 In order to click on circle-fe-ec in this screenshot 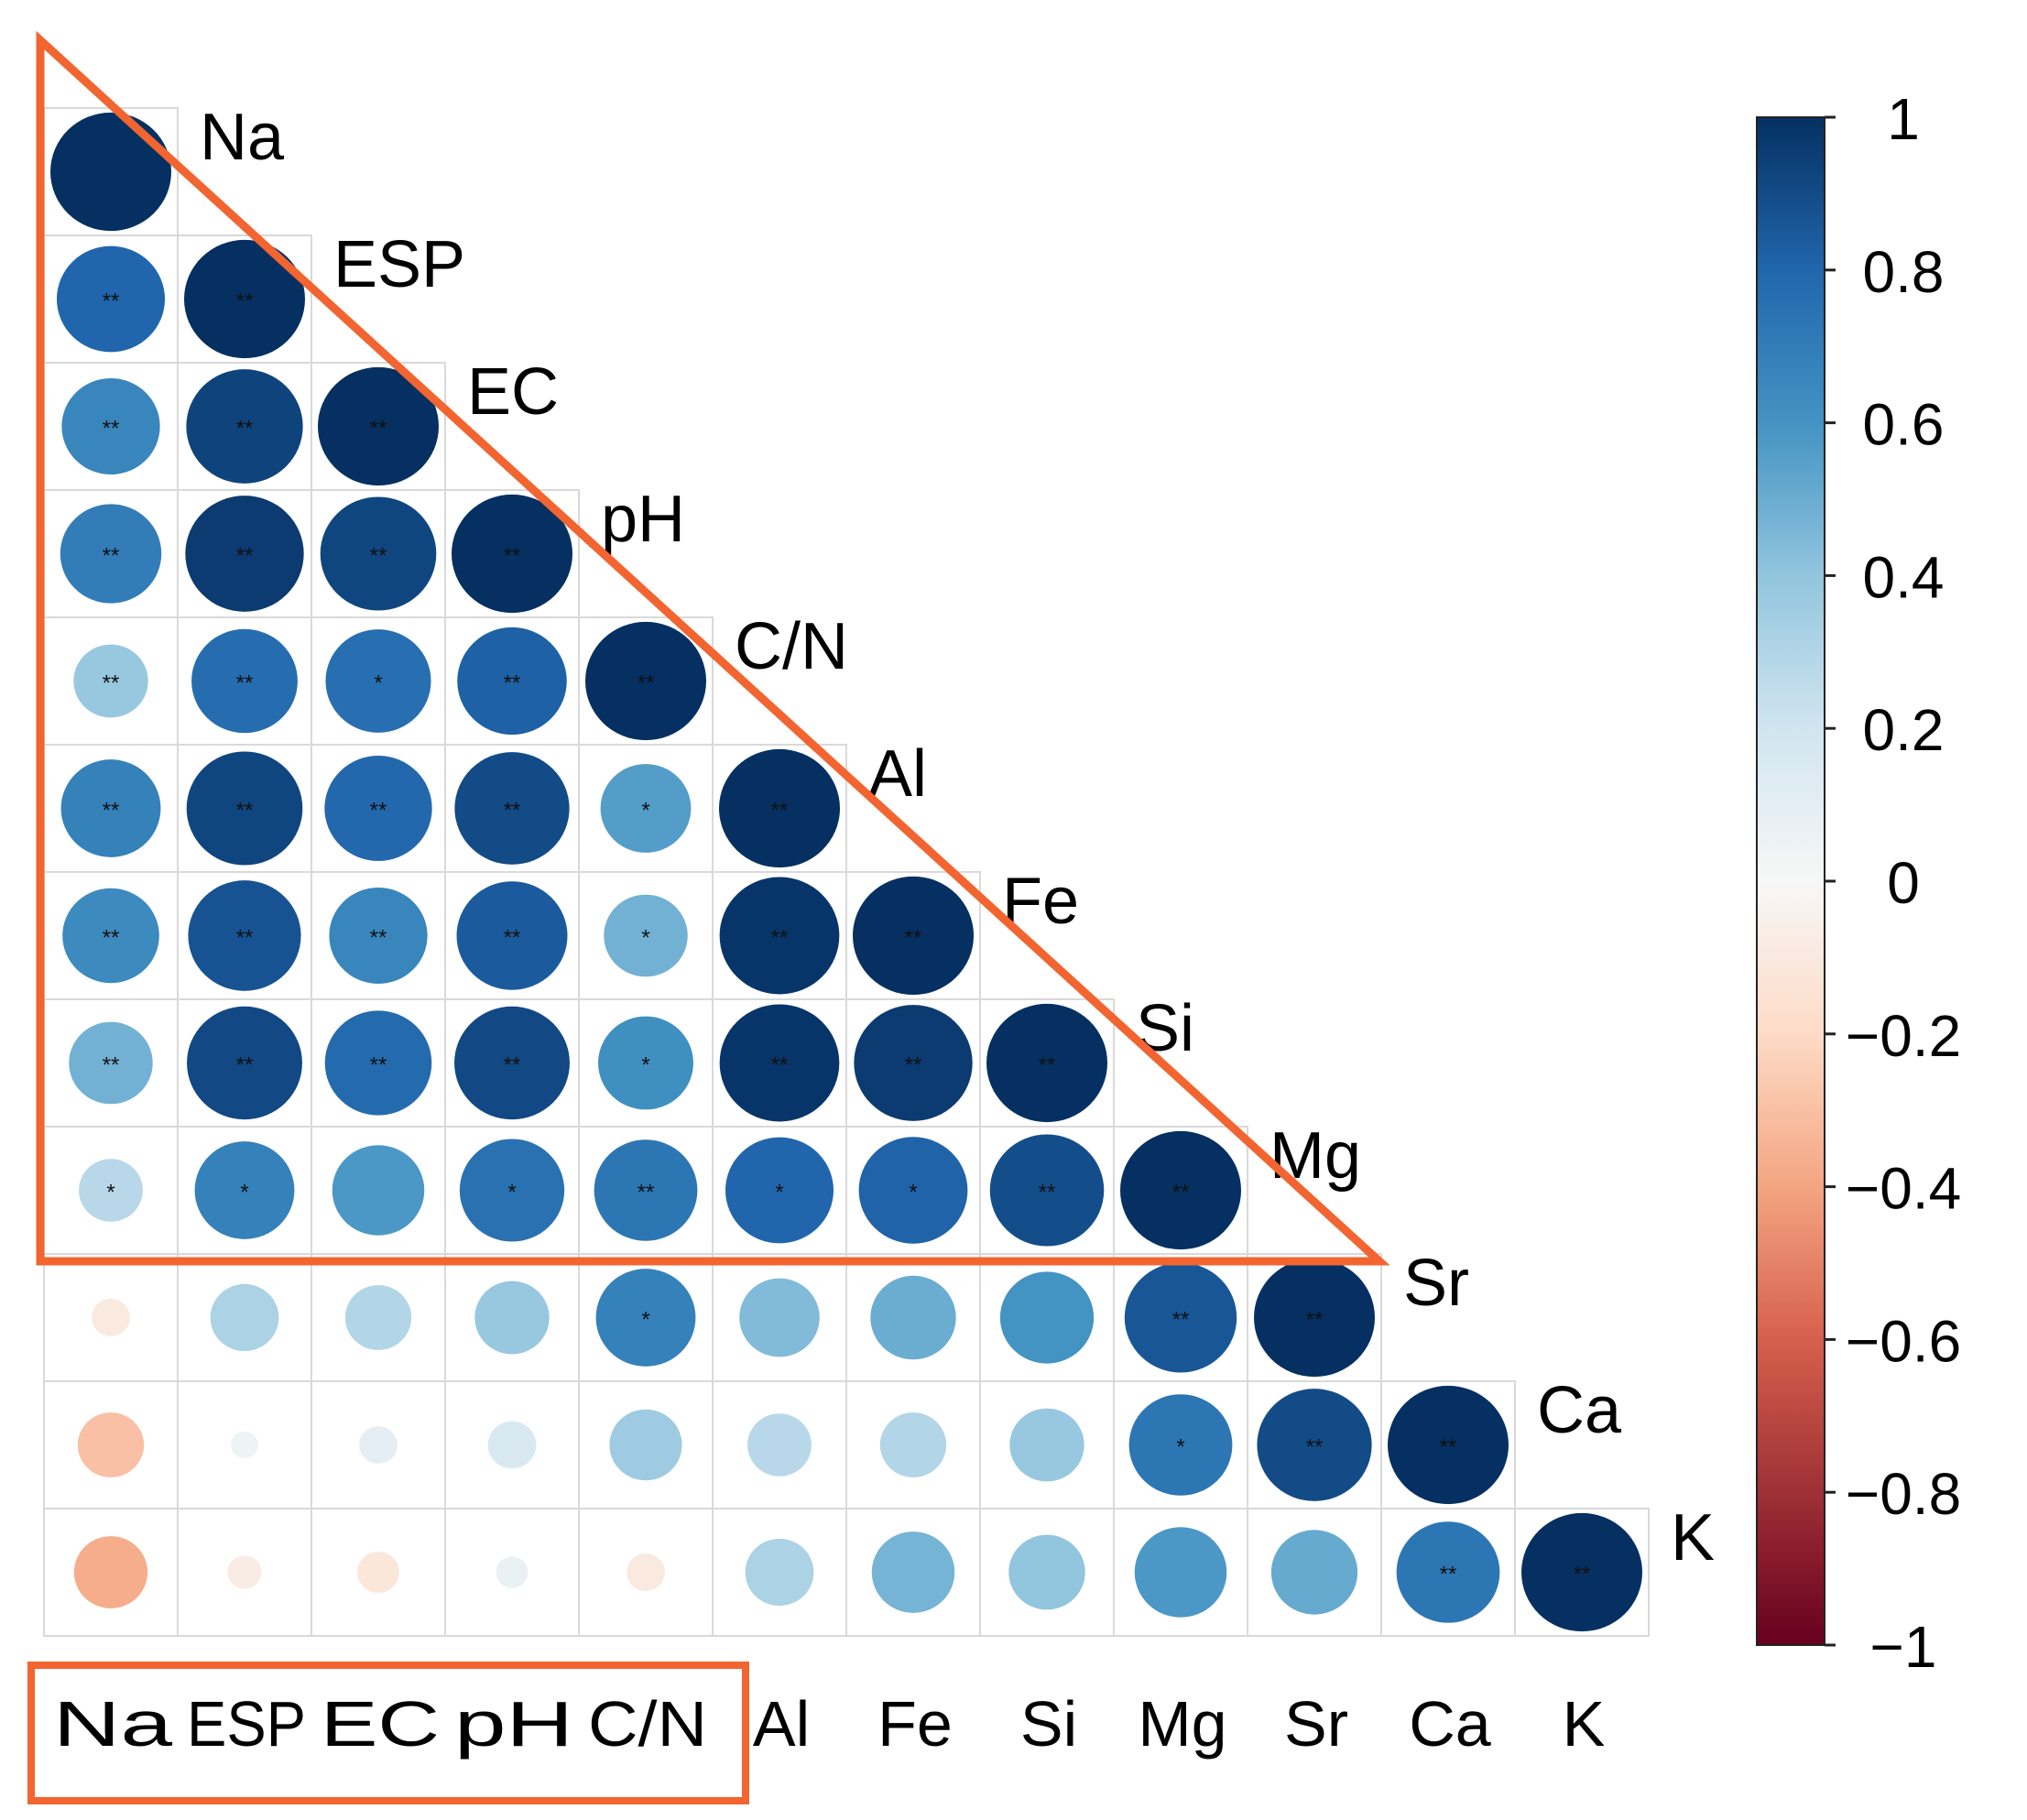, I will do `click(379, 936)`.